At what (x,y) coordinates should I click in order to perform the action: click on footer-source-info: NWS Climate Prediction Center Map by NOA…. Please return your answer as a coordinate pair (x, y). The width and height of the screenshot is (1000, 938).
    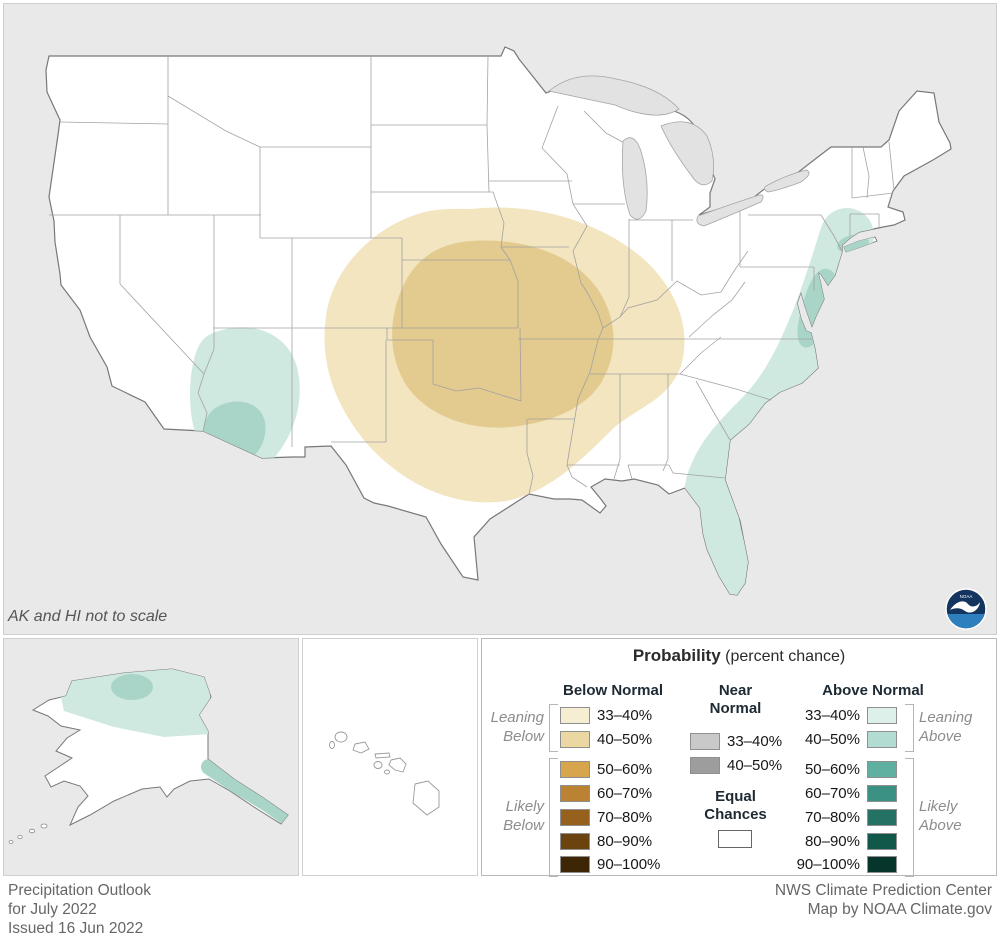
    Looking at the image, I should click on (883, 900).